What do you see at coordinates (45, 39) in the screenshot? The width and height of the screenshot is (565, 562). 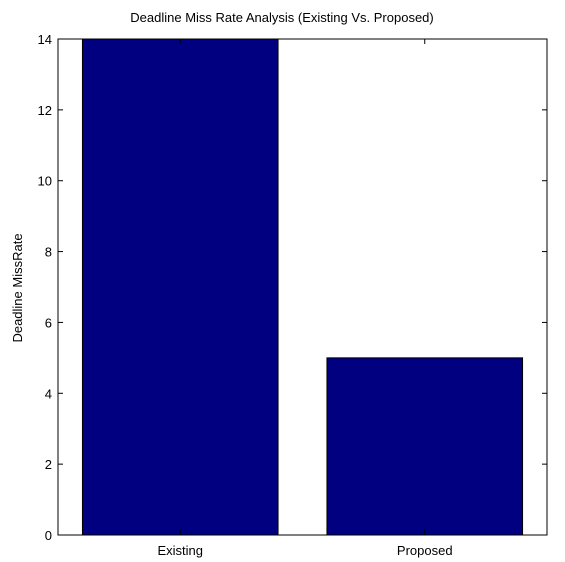 I see `y-tick-label: 14` at bounding box center [45, 39].